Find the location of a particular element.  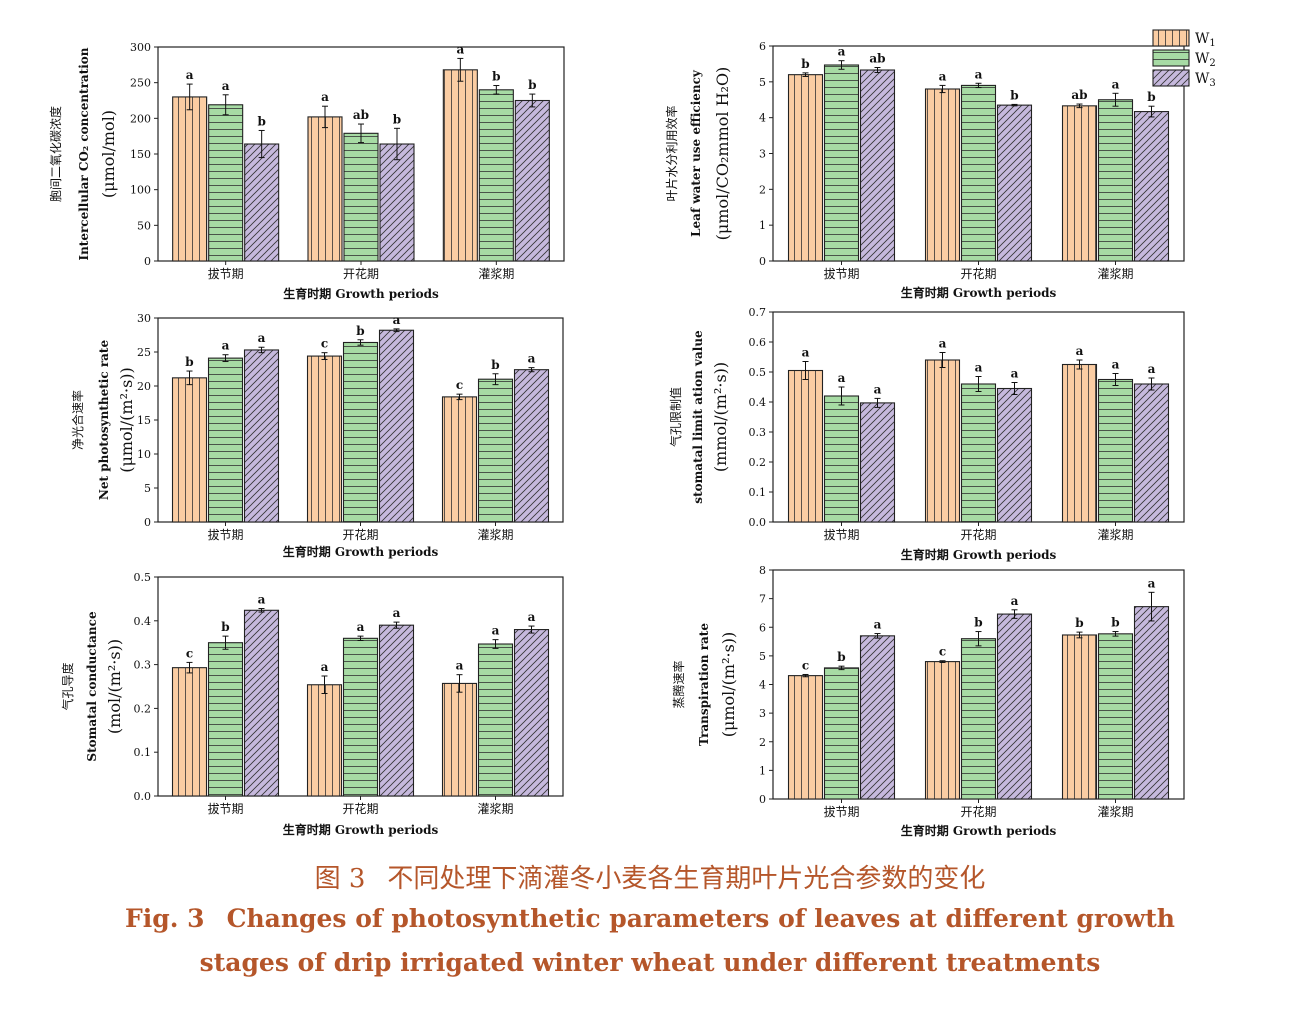

y-tick-label: 5 is located at coordinates (762, 656).